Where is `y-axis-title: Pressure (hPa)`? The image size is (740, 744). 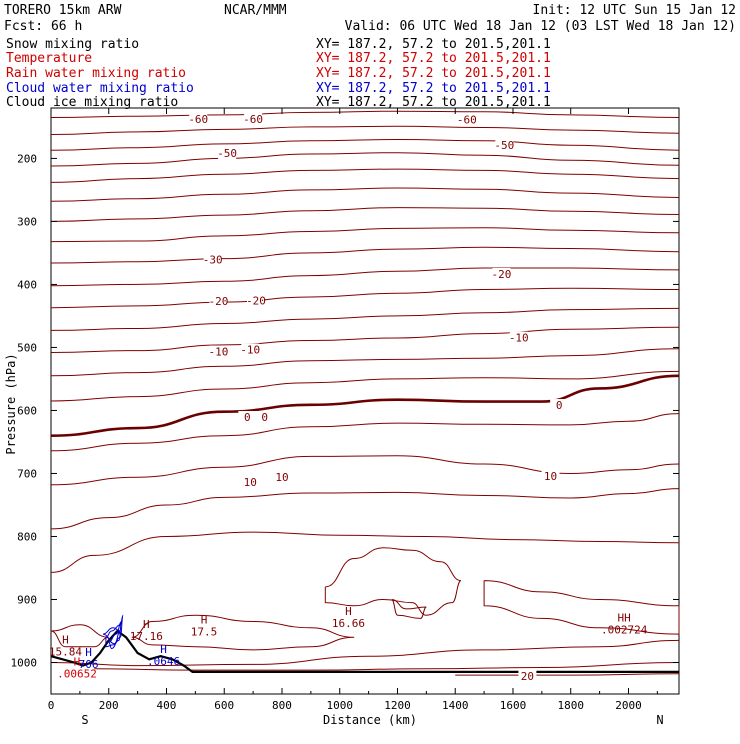 y-axis-title: Pressure (hPa) is located at coordinates (11, 403).